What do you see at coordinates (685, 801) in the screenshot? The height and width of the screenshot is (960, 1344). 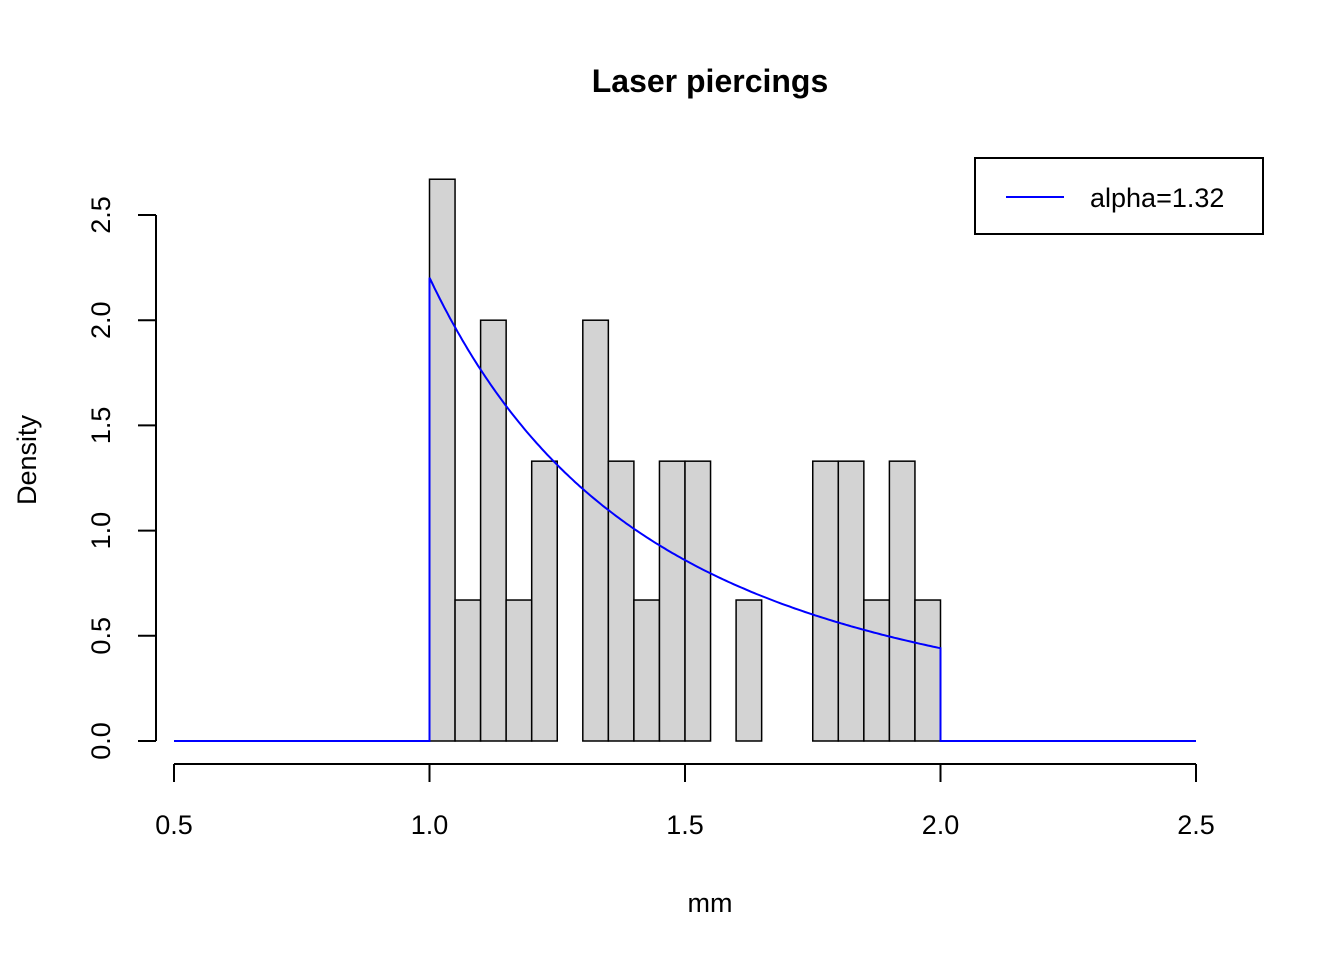 I see `x-axis: 0.5 1.0 1.5 2.0 2.5` at bounding box center [685, 801].